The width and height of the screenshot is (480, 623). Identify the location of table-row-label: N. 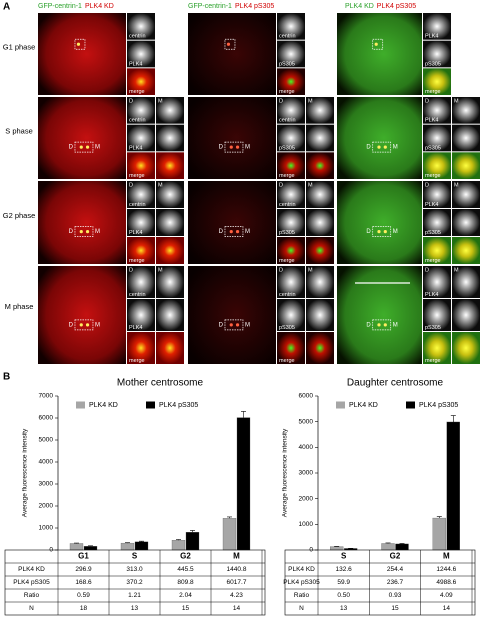
(31, 608).